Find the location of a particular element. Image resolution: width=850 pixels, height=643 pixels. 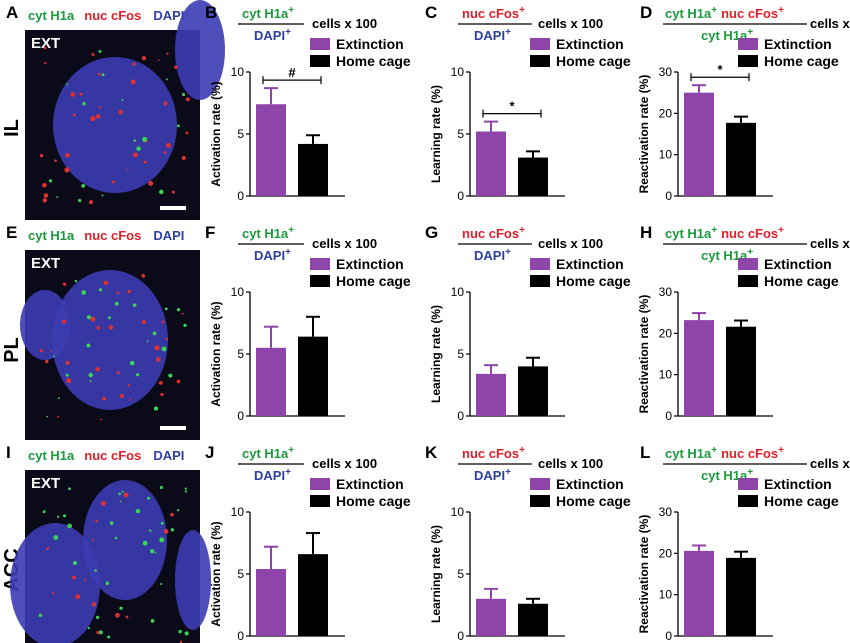

formula-denominator: cyt H1a+ is located at coordinates (727, 475).